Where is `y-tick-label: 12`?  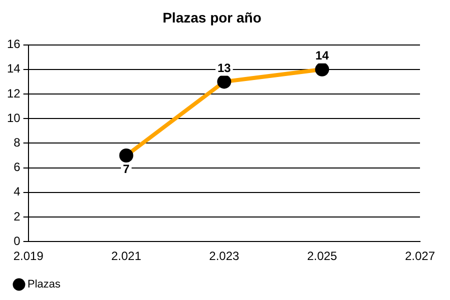
y-tick-label: 12 is located at coordinates (13, 93).